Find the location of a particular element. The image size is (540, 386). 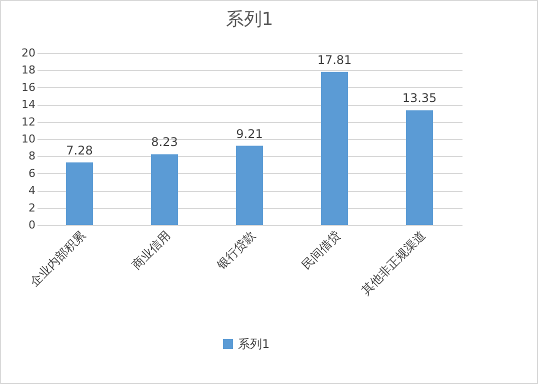

data-label: 17.81 is located at coordinates (334, 59).